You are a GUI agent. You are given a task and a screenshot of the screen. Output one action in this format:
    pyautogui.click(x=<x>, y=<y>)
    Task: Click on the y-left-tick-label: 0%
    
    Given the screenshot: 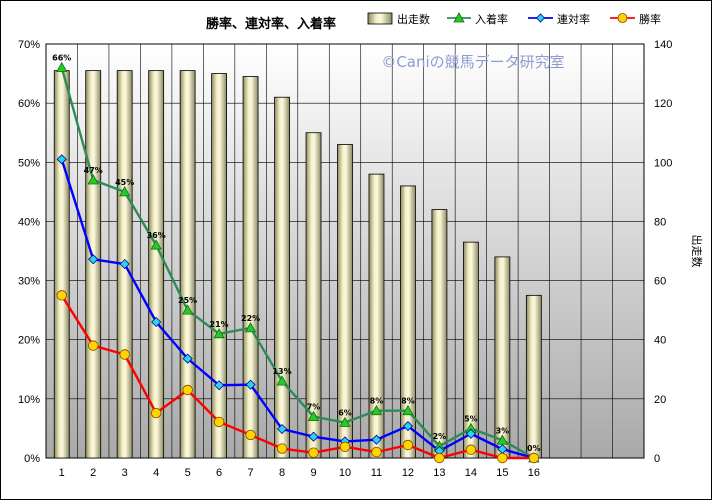 What is the action you would take?
    pyautogui.click(x=32, y=459)
    